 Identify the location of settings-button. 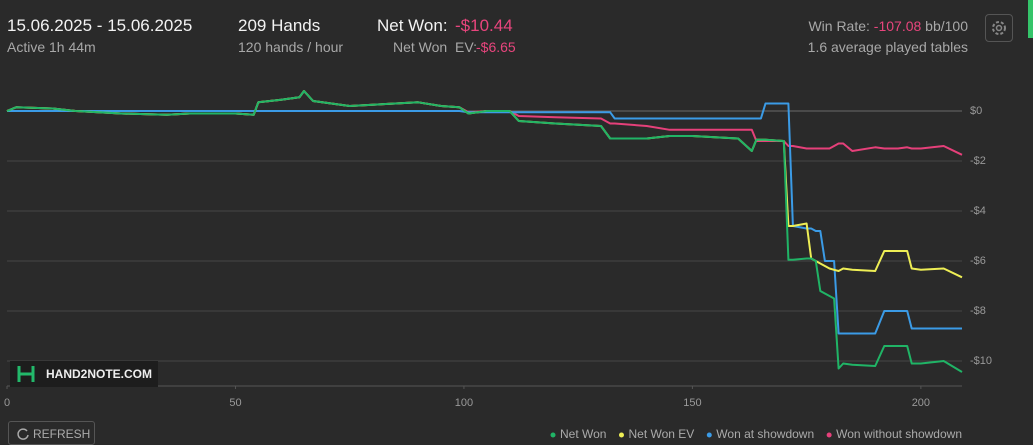
(999, 28).